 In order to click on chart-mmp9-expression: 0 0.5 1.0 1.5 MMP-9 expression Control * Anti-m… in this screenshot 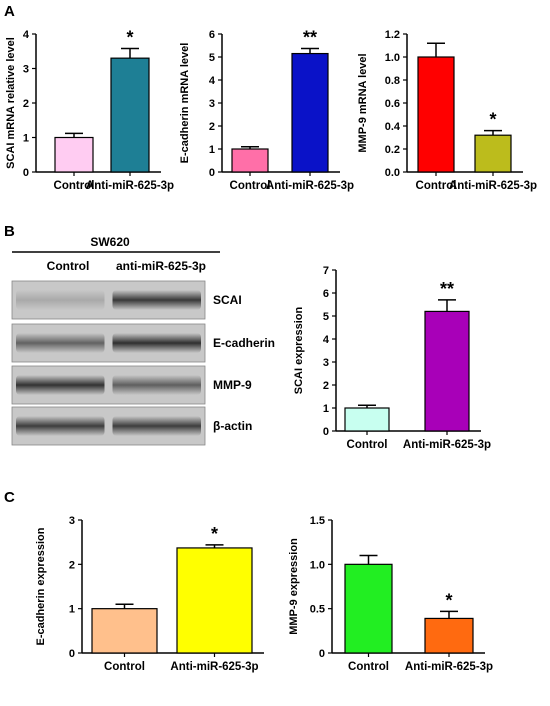, I will do `click(390, 594)`.